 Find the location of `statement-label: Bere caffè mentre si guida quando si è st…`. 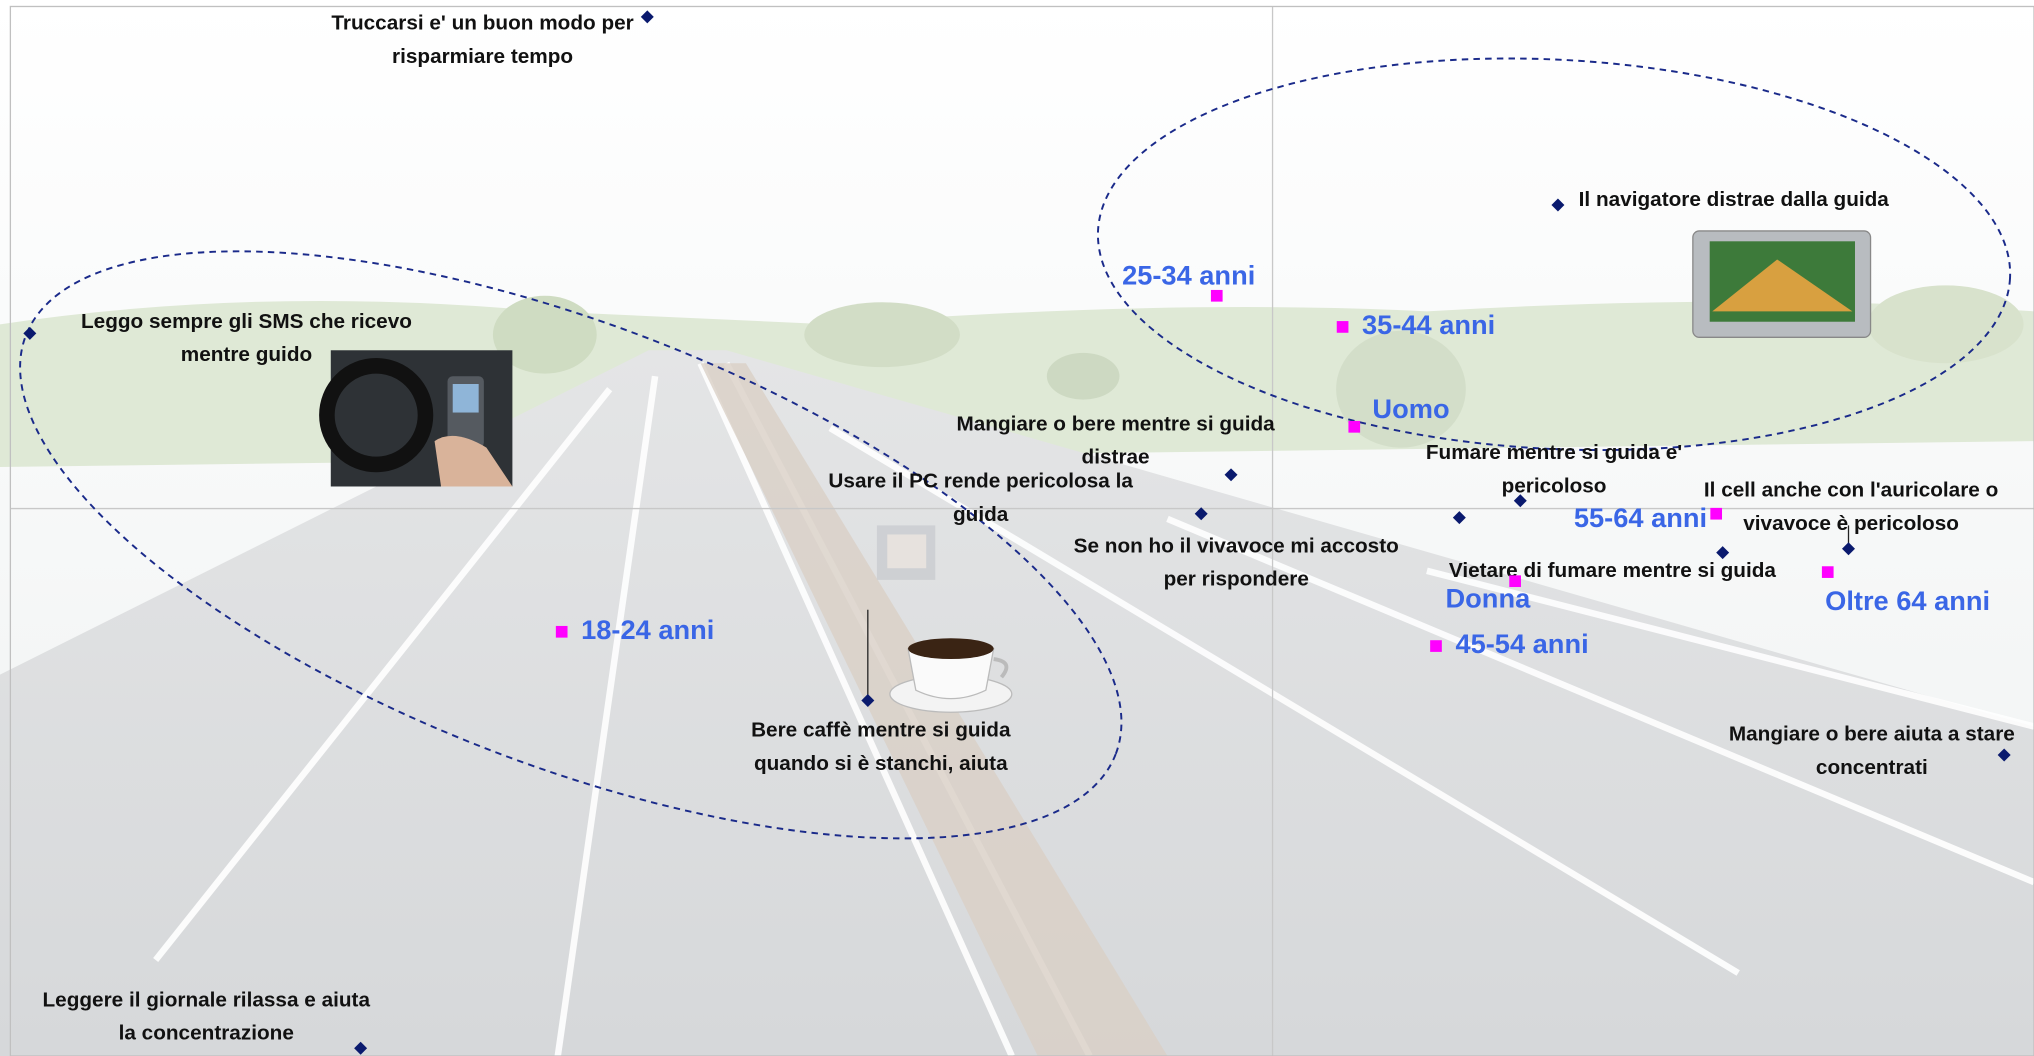

statement-label: Bere caffè mentre si guida quando si è st… is located at coordinates (881, 747).